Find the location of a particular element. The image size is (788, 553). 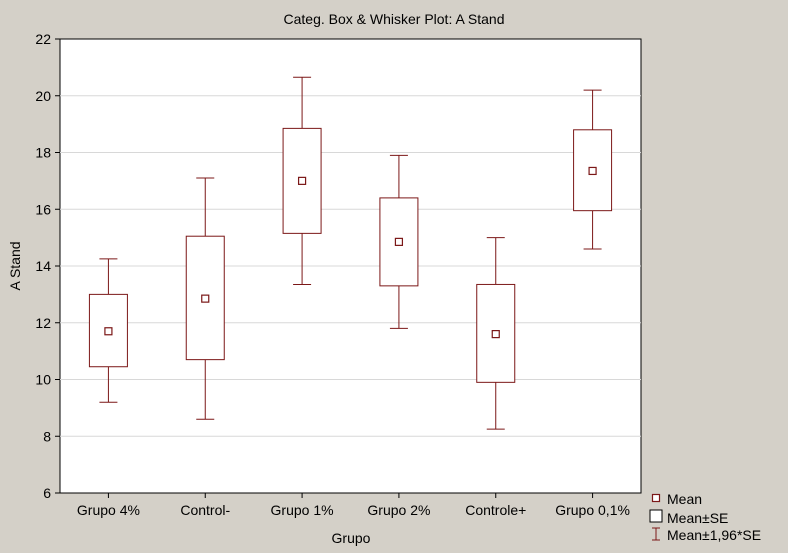

x-tick-label-2: Grupo 1% is located at coordinates (302, 510).